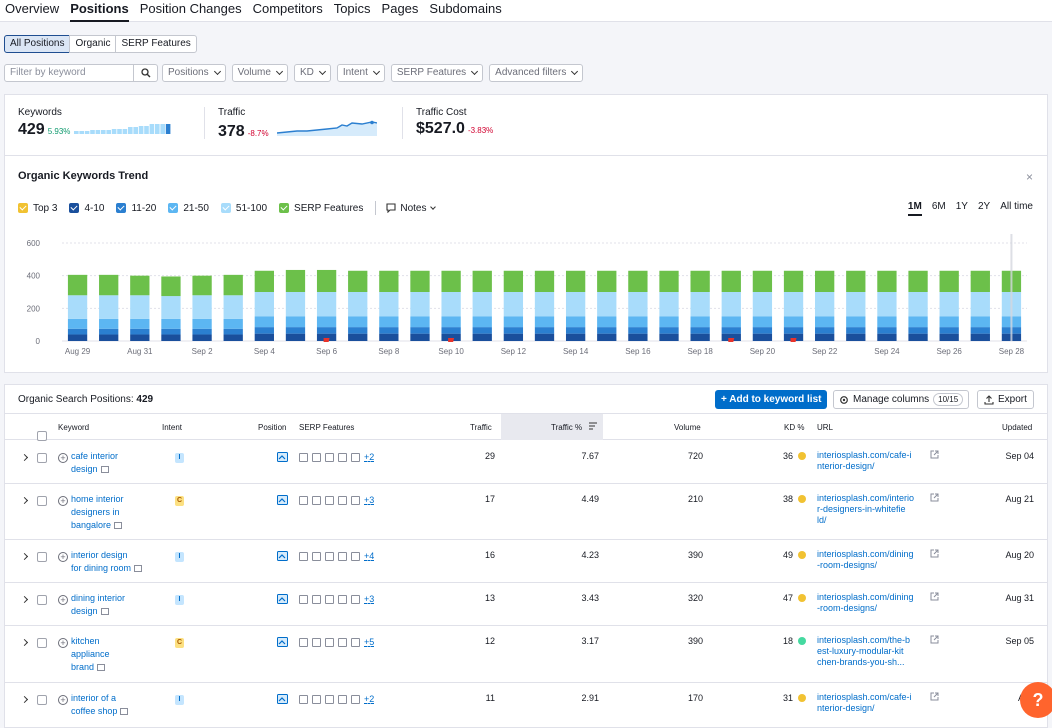 The height and width of the screenshot is (728, 1052). Describe the element at coordinates (352, 8) in the screenshot. I see `tab-topics: Topics` at that location.